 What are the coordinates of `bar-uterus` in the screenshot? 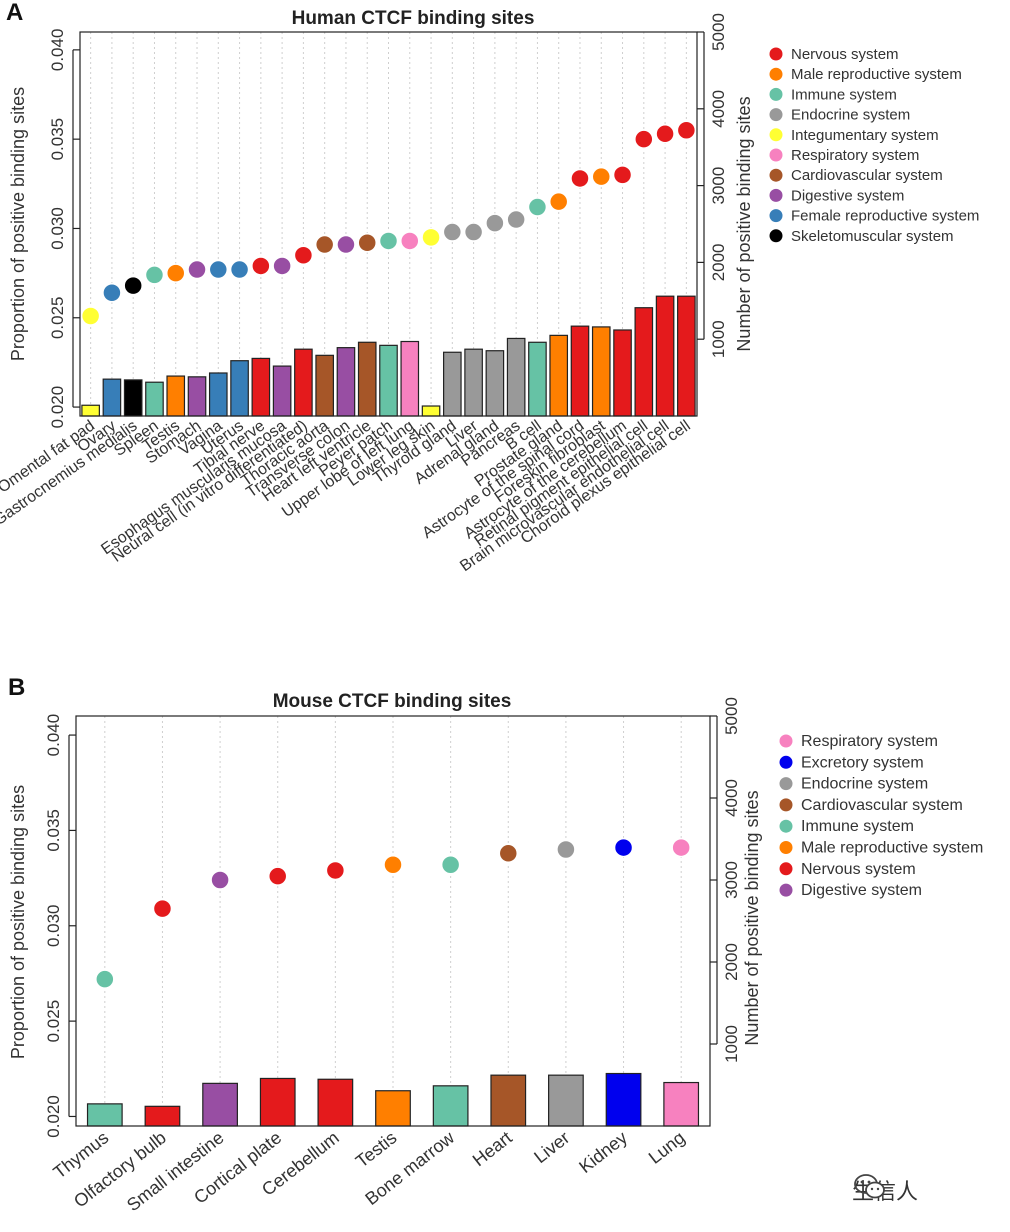 It's located at (239, 388).